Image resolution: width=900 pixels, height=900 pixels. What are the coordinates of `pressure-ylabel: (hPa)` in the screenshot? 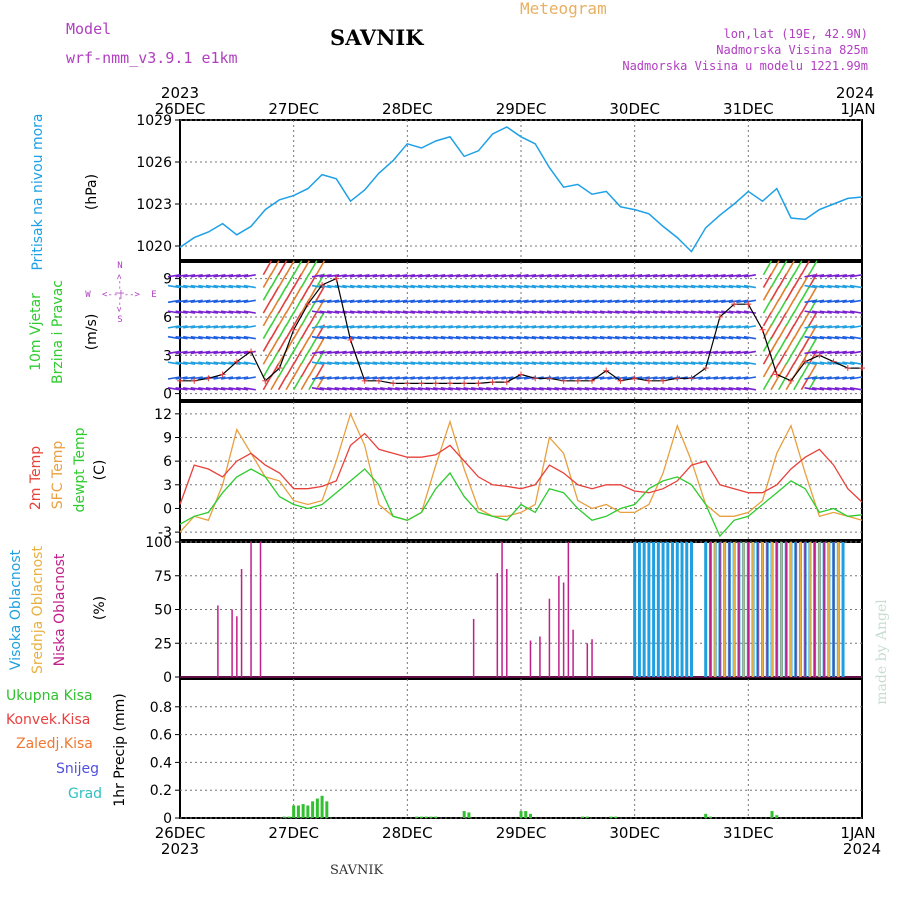 It's located at (92, 192).